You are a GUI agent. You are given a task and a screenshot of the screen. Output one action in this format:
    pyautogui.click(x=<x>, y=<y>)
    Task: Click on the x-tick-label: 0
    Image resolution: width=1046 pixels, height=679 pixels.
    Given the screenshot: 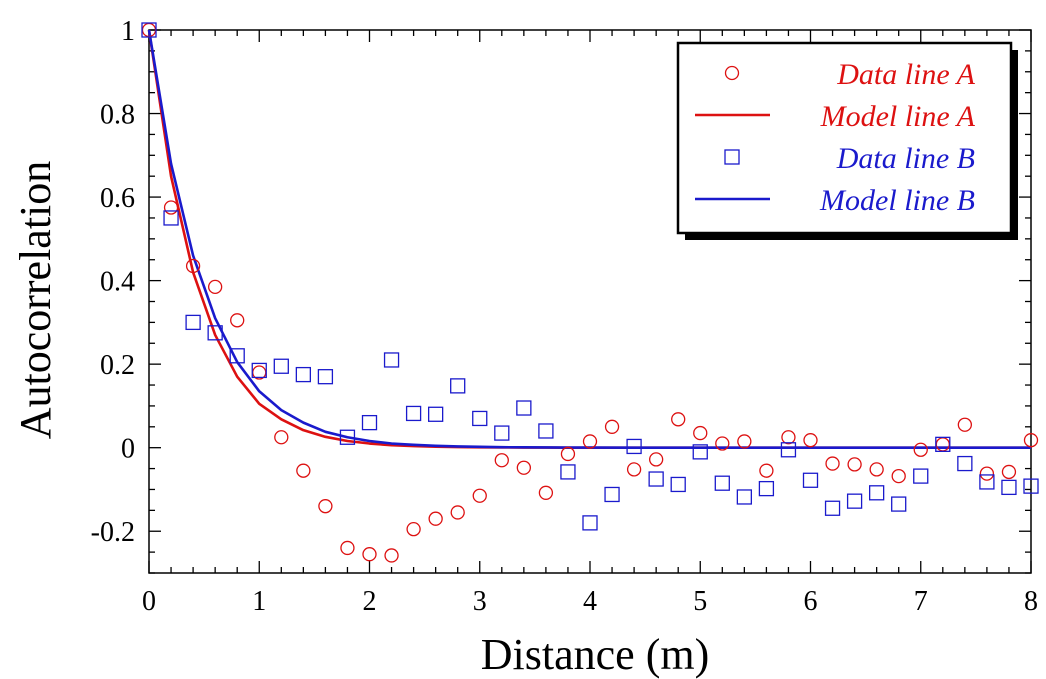 What is the action you would take?
    pyautogui.click(x=149, y=601)
    